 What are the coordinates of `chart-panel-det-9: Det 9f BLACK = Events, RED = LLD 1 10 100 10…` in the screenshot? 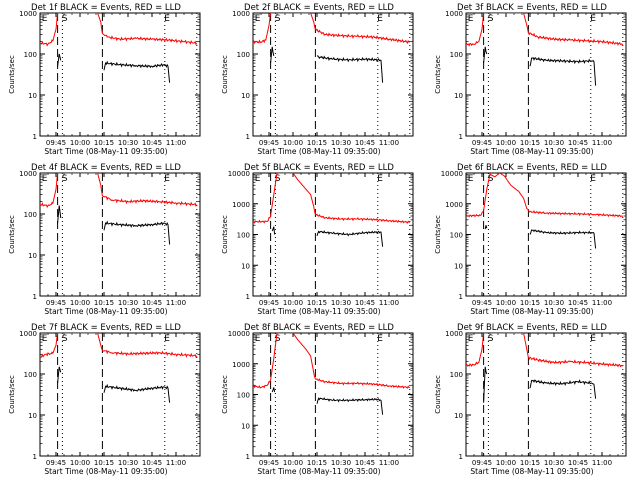 It's located at (530, 399).